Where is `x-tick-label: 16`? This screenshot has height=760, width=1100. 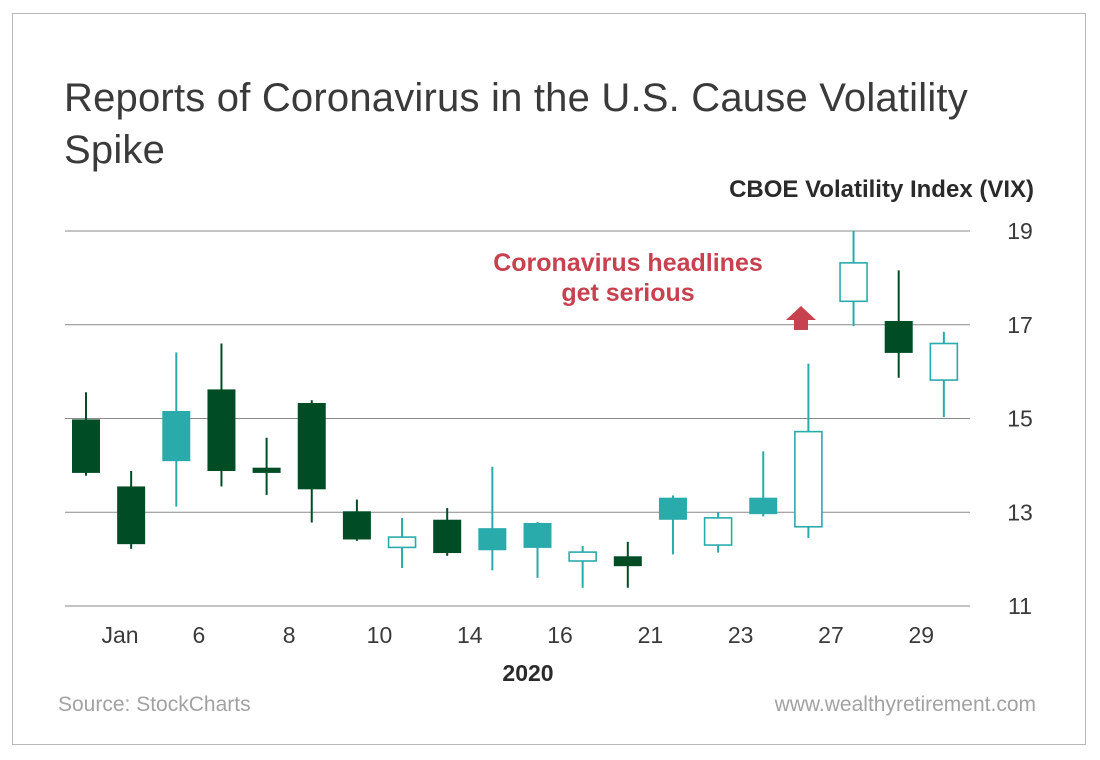
x-tick-label: 16 is located at coordinates (560, 635).